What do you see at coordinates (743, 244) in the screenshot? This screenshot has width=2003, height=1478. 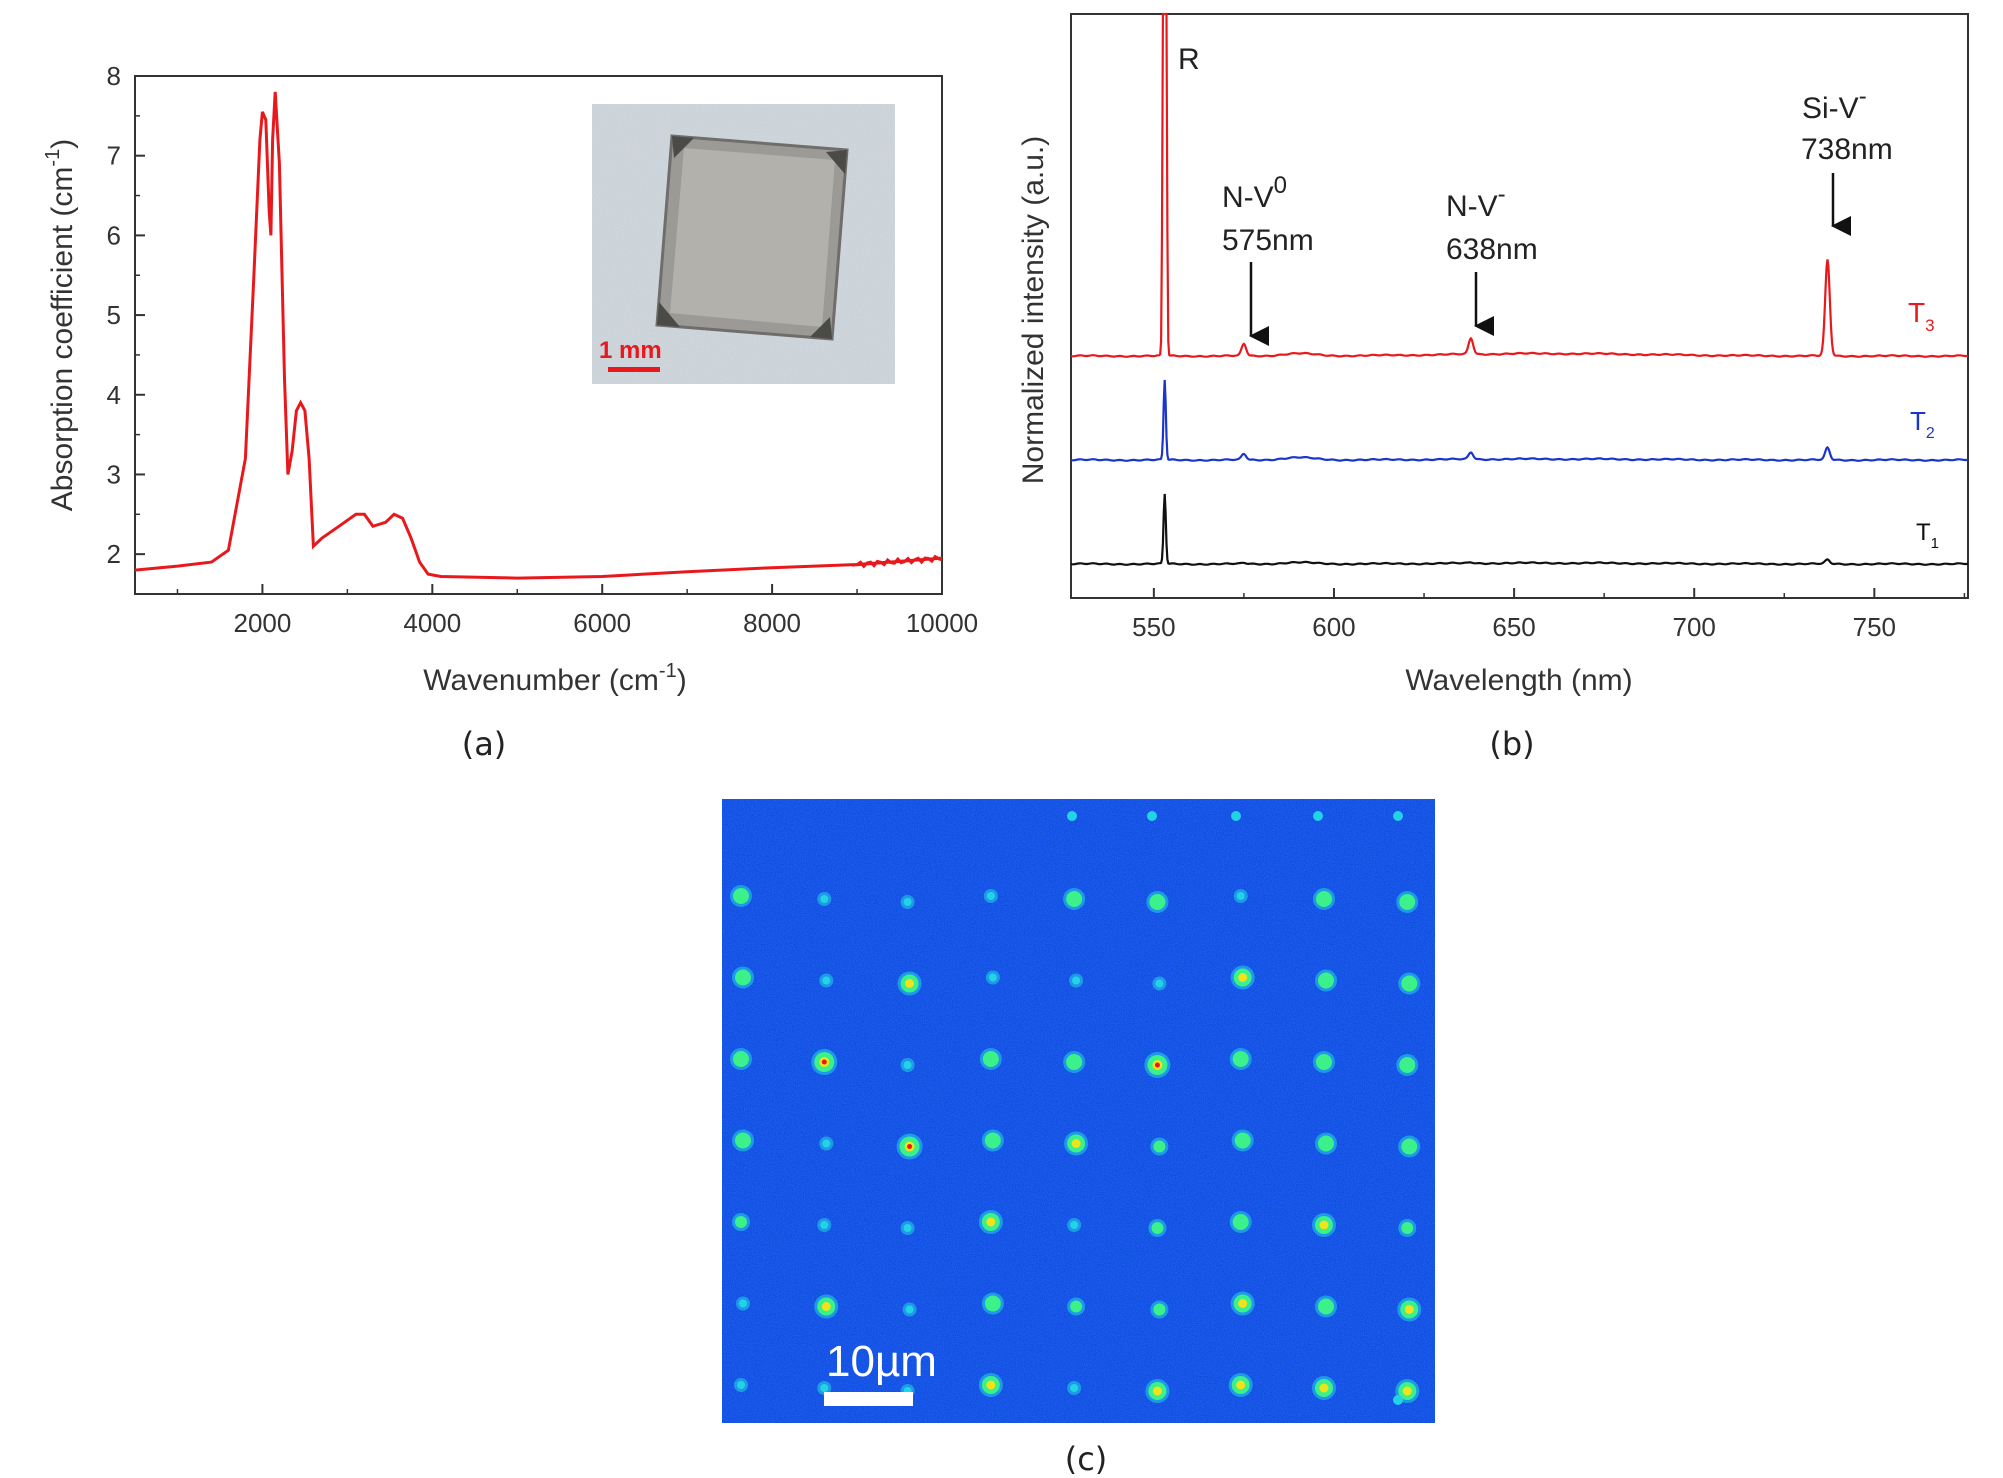 I see `sample-photo-inset: 1 mm` at bounding box center [743, 244].